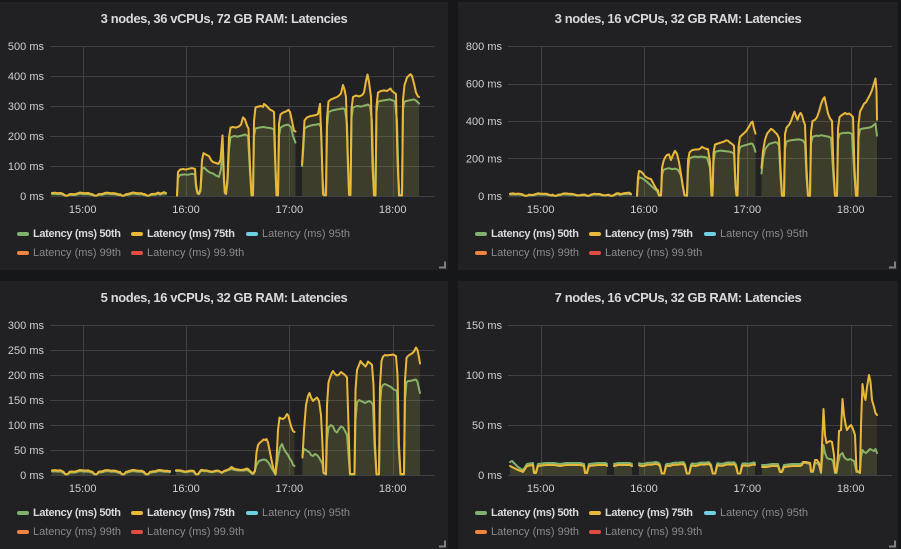 The width and height of the screenshot is (901, 549). I want to click on svg-text: 500 ms, so click(26, 47).